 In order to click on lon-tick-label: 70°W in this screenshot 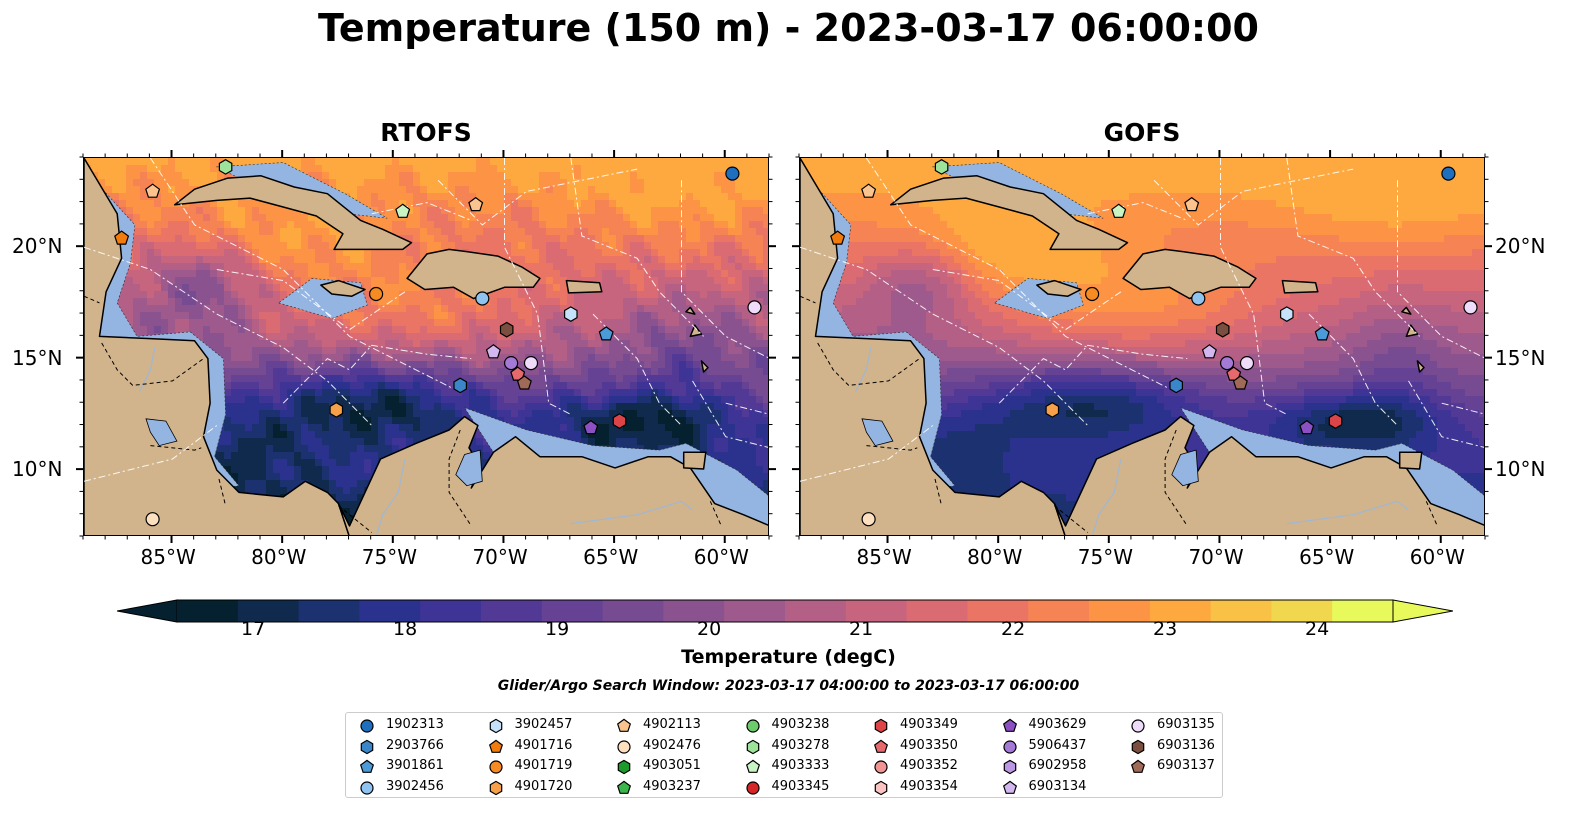, I will do `click(500, 557)`.